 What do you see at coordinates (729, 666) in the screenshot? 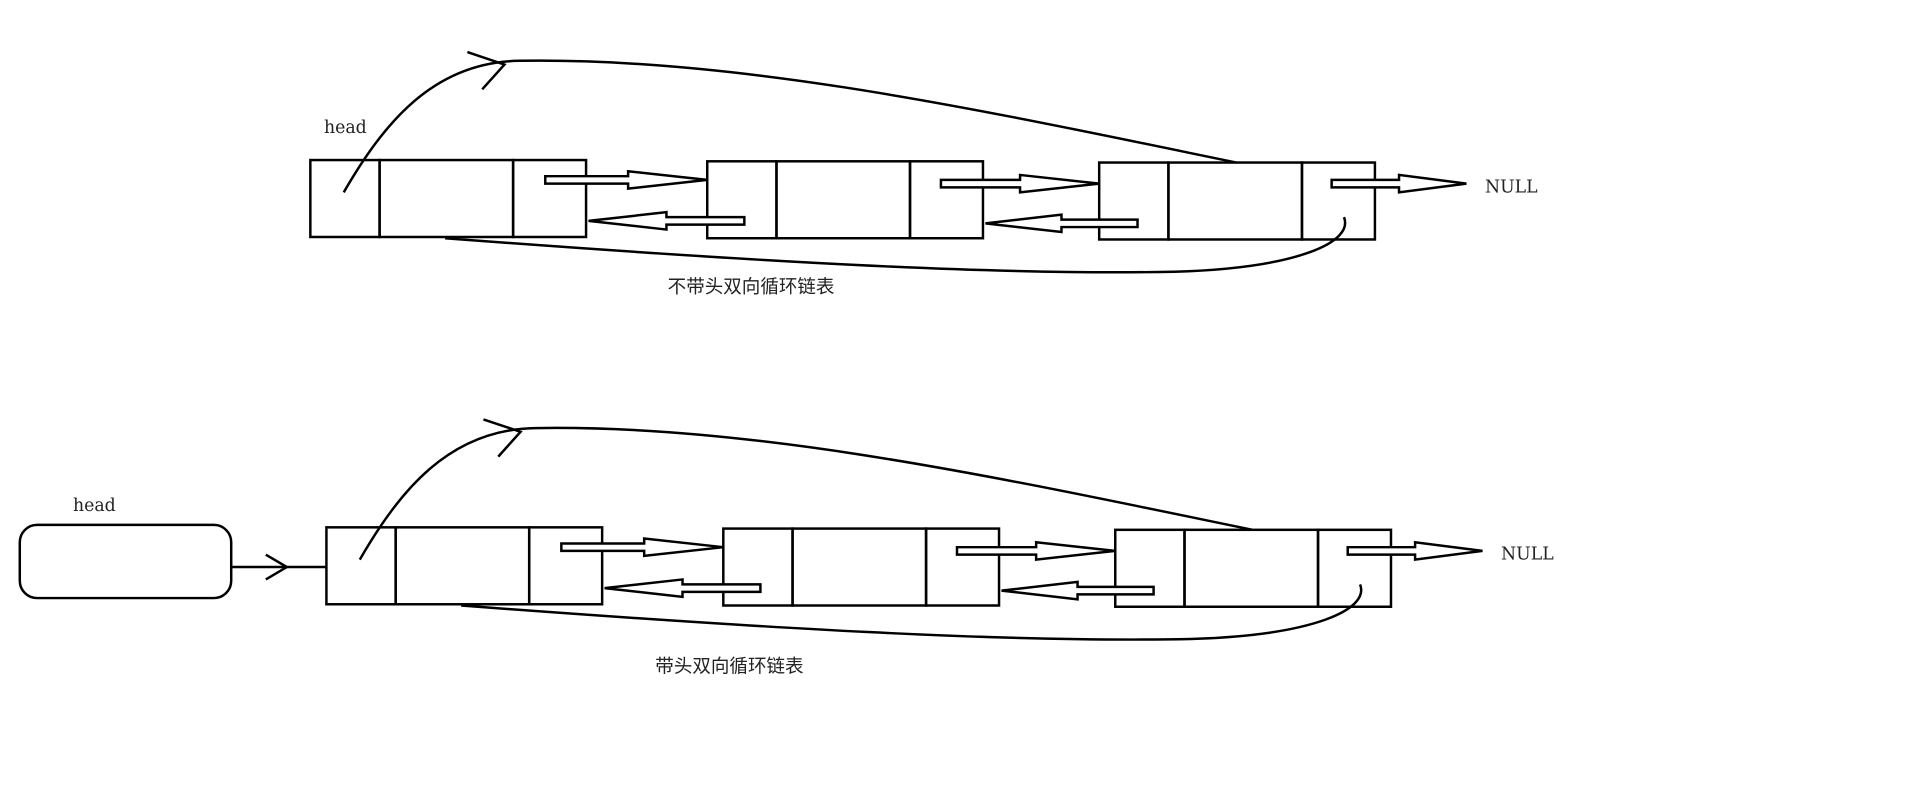
I see `diagram-caption: 带头双向循环链表` at bounding box center [729, 666].